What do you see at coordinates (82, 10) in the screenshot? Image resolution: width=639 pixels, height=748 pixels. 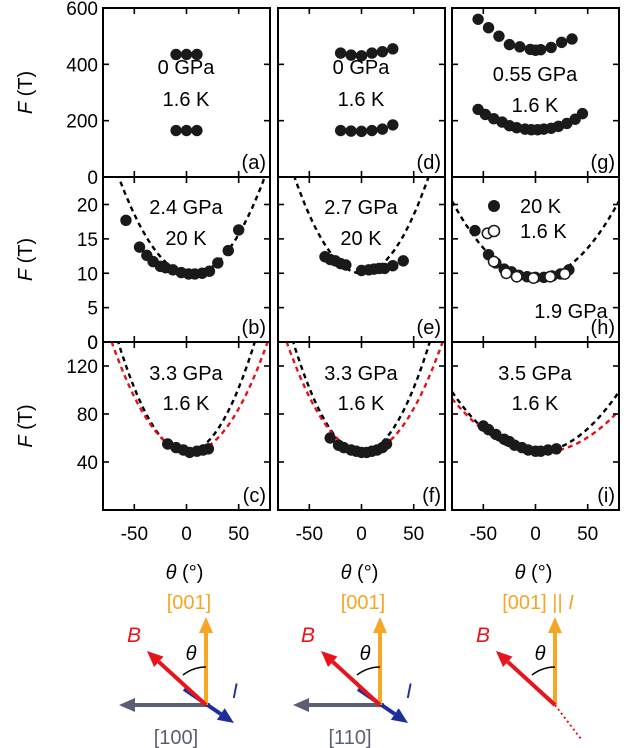 I see `y-tick-label: 600` at bounding box center [82, 10].